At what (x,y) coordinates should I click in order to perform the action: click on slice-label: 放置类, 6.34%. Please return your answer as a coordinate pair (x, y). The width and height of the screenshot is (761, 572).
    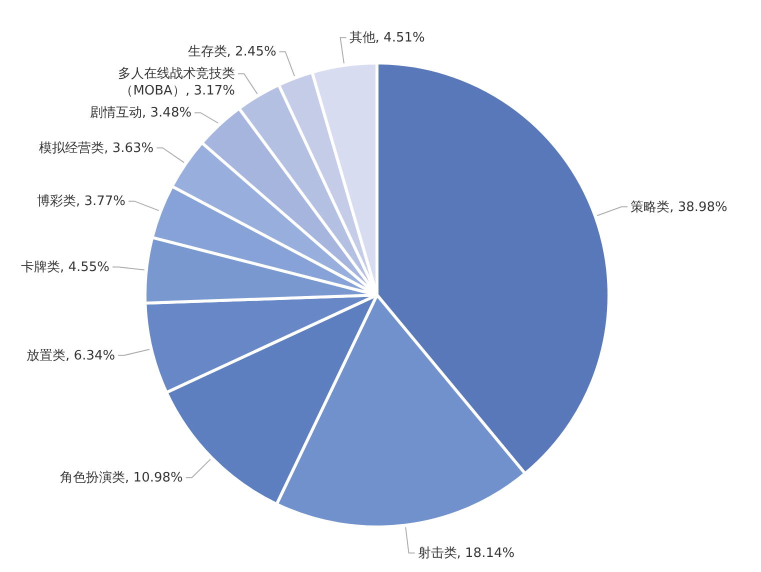
    Looking at the image, I should click on (71, 356).